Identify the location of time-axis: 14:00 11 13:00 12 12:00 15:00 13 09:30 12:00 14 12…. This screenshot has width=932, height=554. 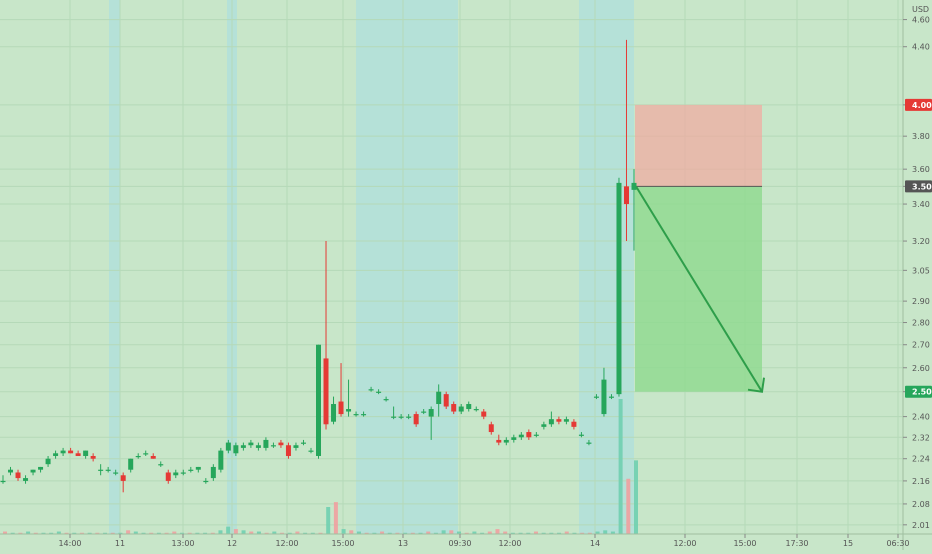
(466, 540).